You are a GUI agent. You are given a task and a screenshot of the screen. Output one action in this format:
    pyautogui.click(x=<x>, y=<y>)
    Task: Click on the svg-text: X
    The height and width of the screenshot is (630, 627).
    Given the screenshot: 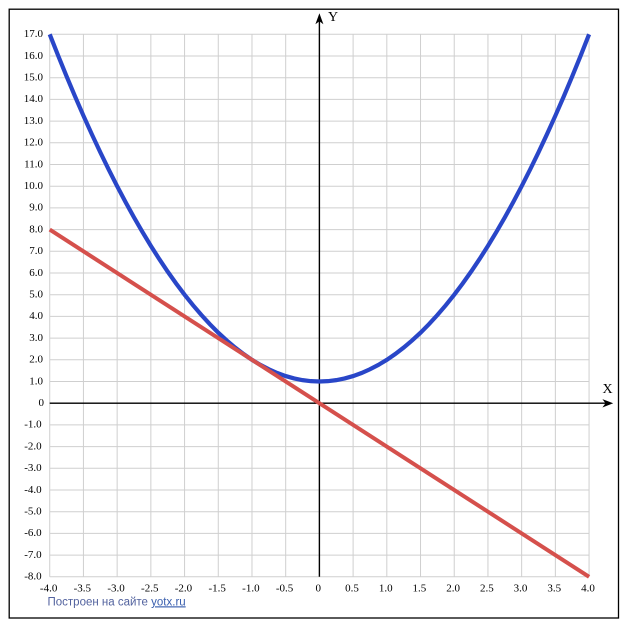 What is the action you would take?
    pyautogui.click(x=608, y=389)
    